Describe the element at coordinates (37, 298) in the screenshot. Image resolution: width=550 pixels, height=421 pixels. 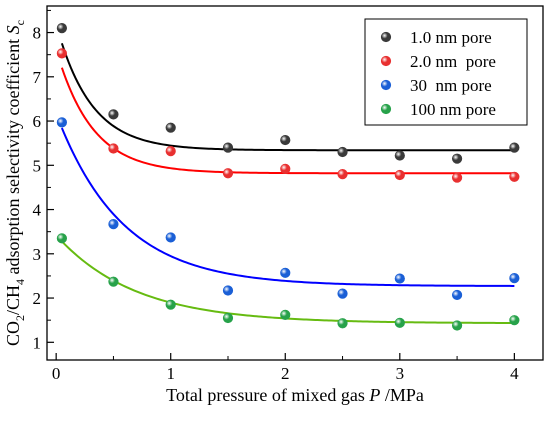
I see `y-tick-label: 2` at that location.